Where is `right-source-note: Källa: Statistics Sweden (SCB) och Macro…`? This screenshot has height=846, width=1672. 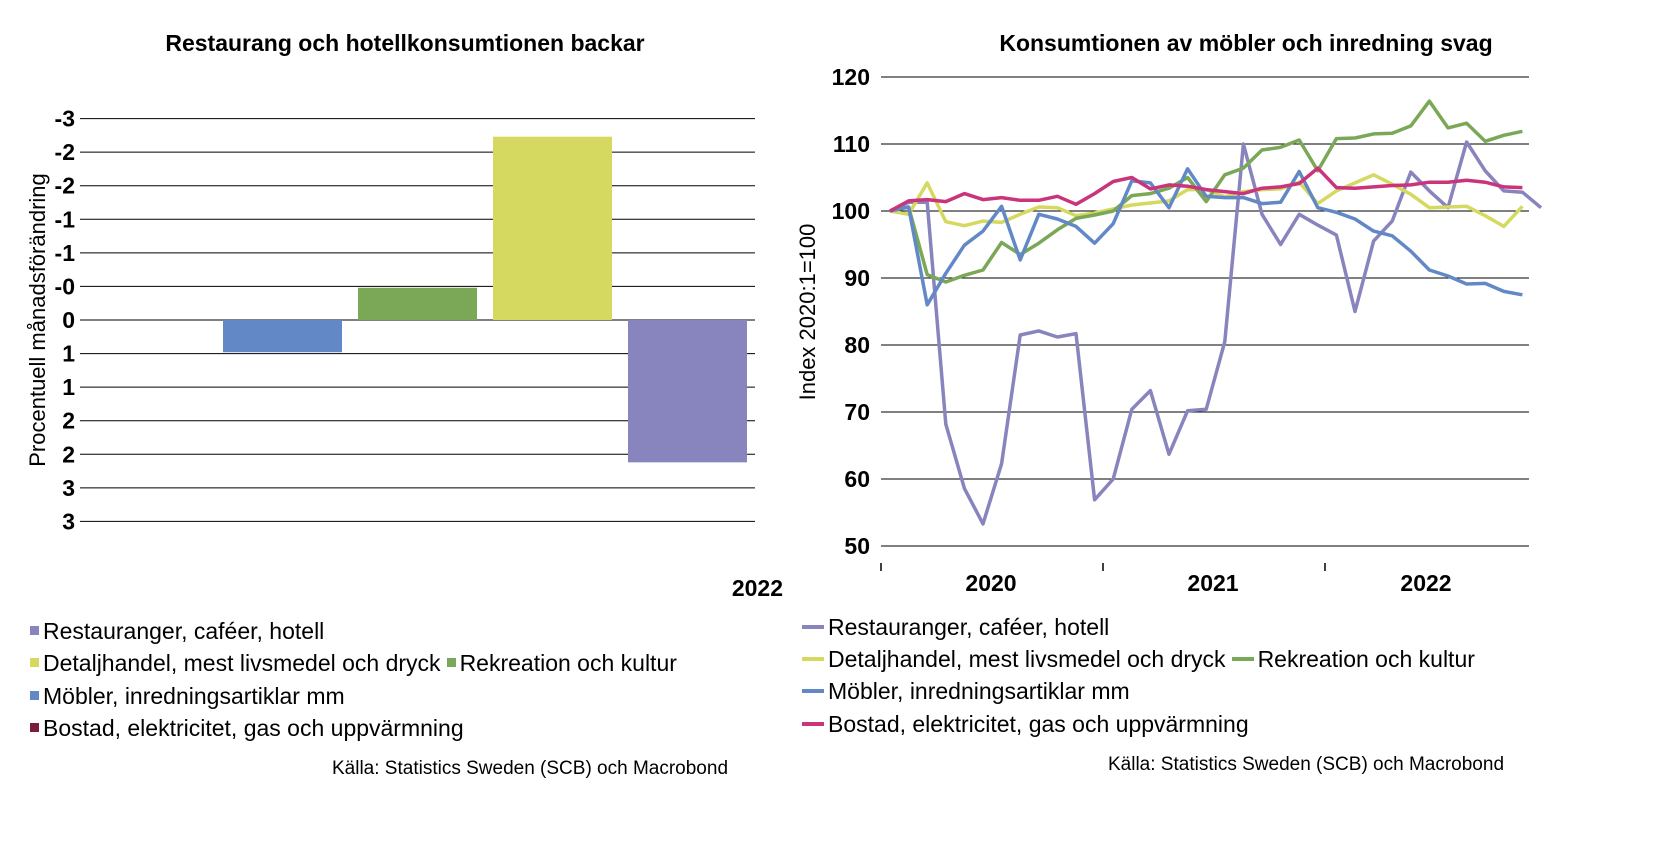 right-source-note: Källa: Statistics Sweden (SCB) och Macro… is located at coordinates (1306, 764).